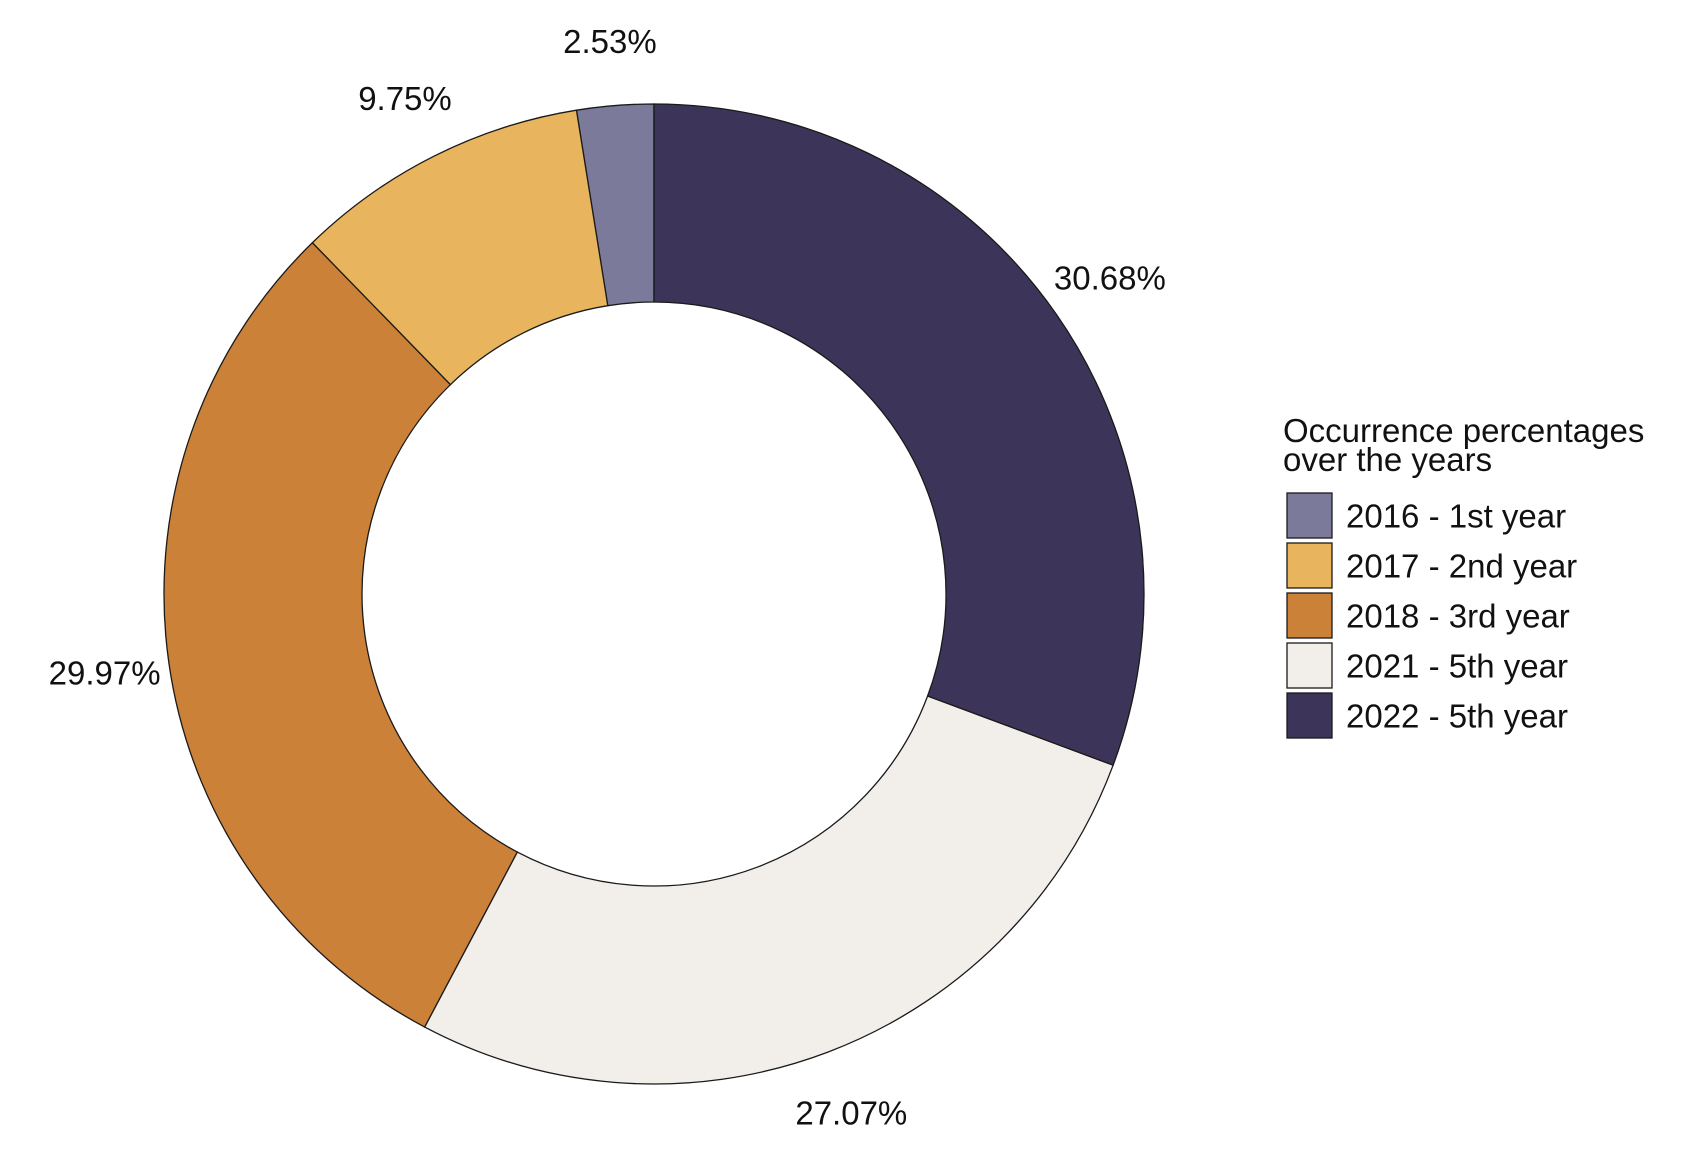  I want to click on legend-label-4: 2021 - 5th year, so click(1457, 666).